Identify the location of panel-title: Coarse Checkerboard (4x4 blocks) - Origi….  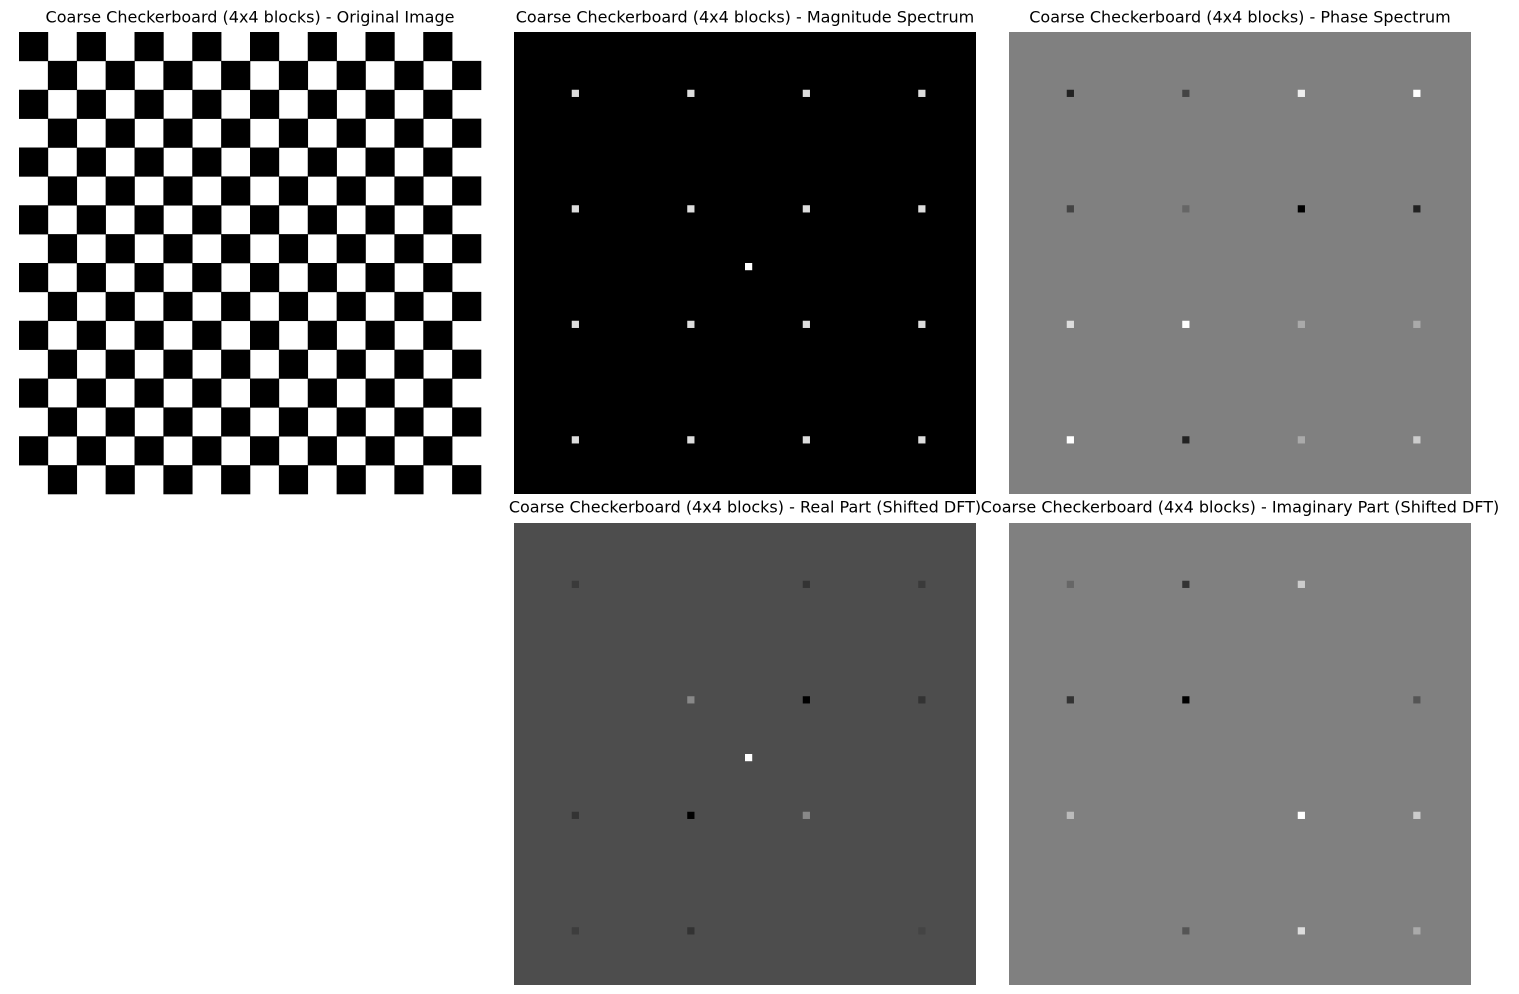
(250, 17).